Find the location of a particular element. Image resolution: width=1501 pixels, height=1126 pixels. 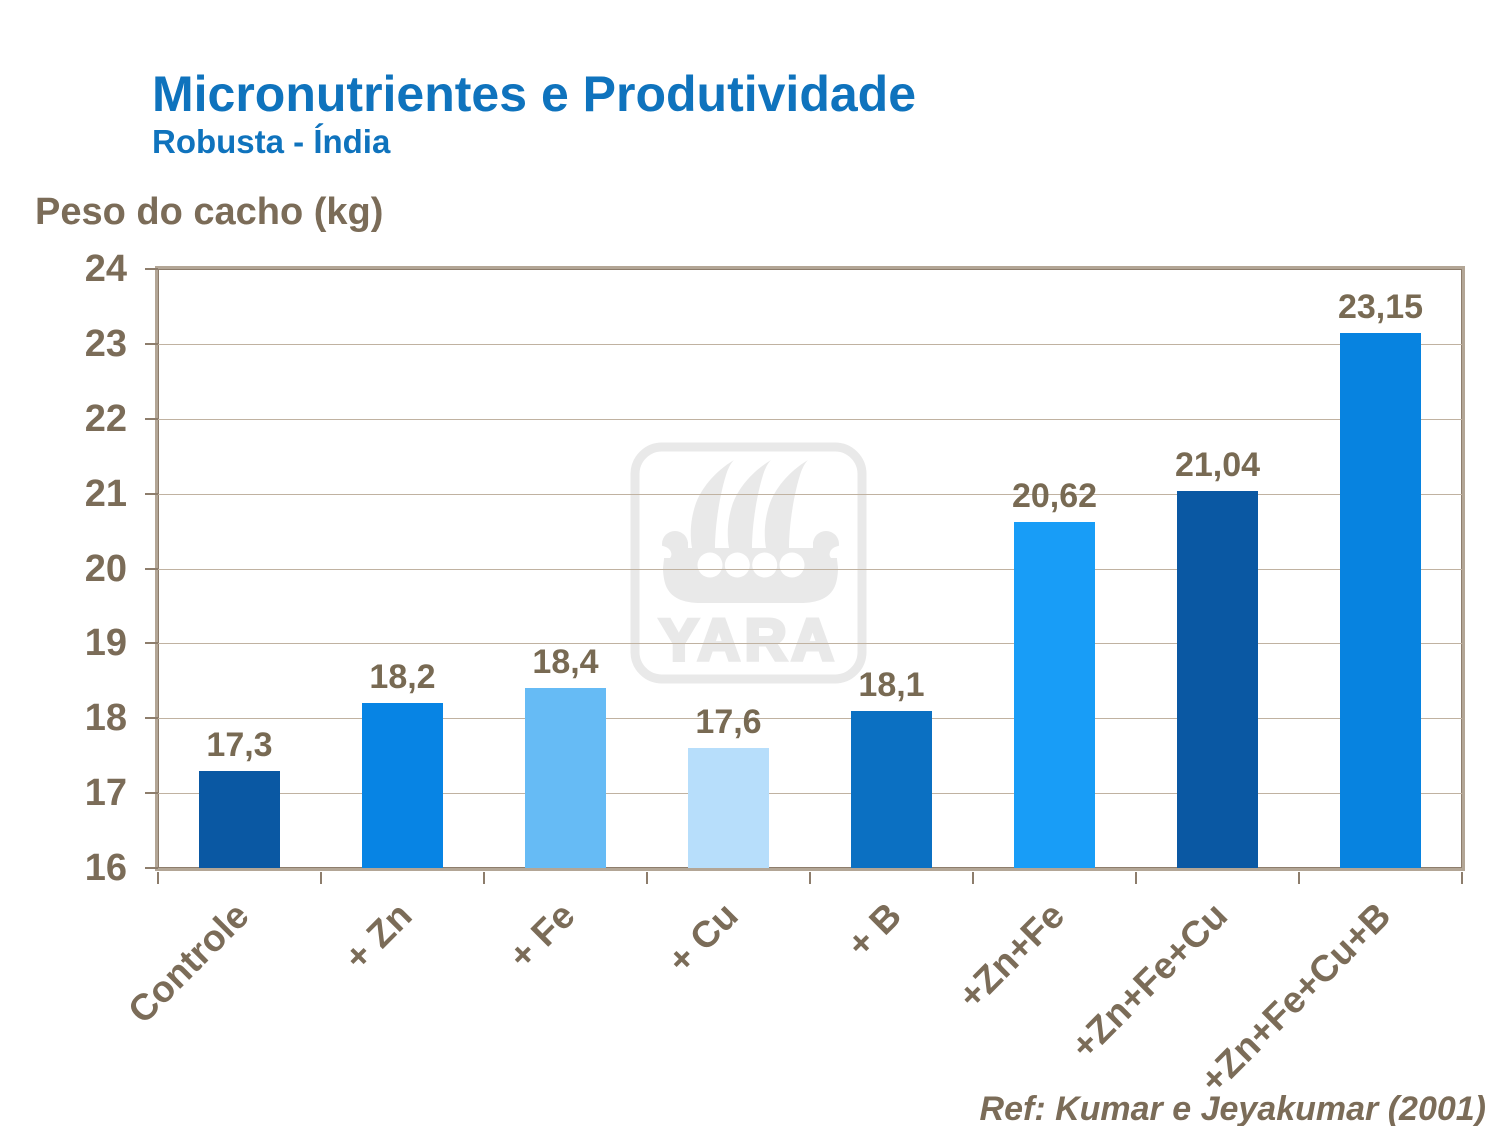

x-category-label: Controle is located at coordinates (189, 963).